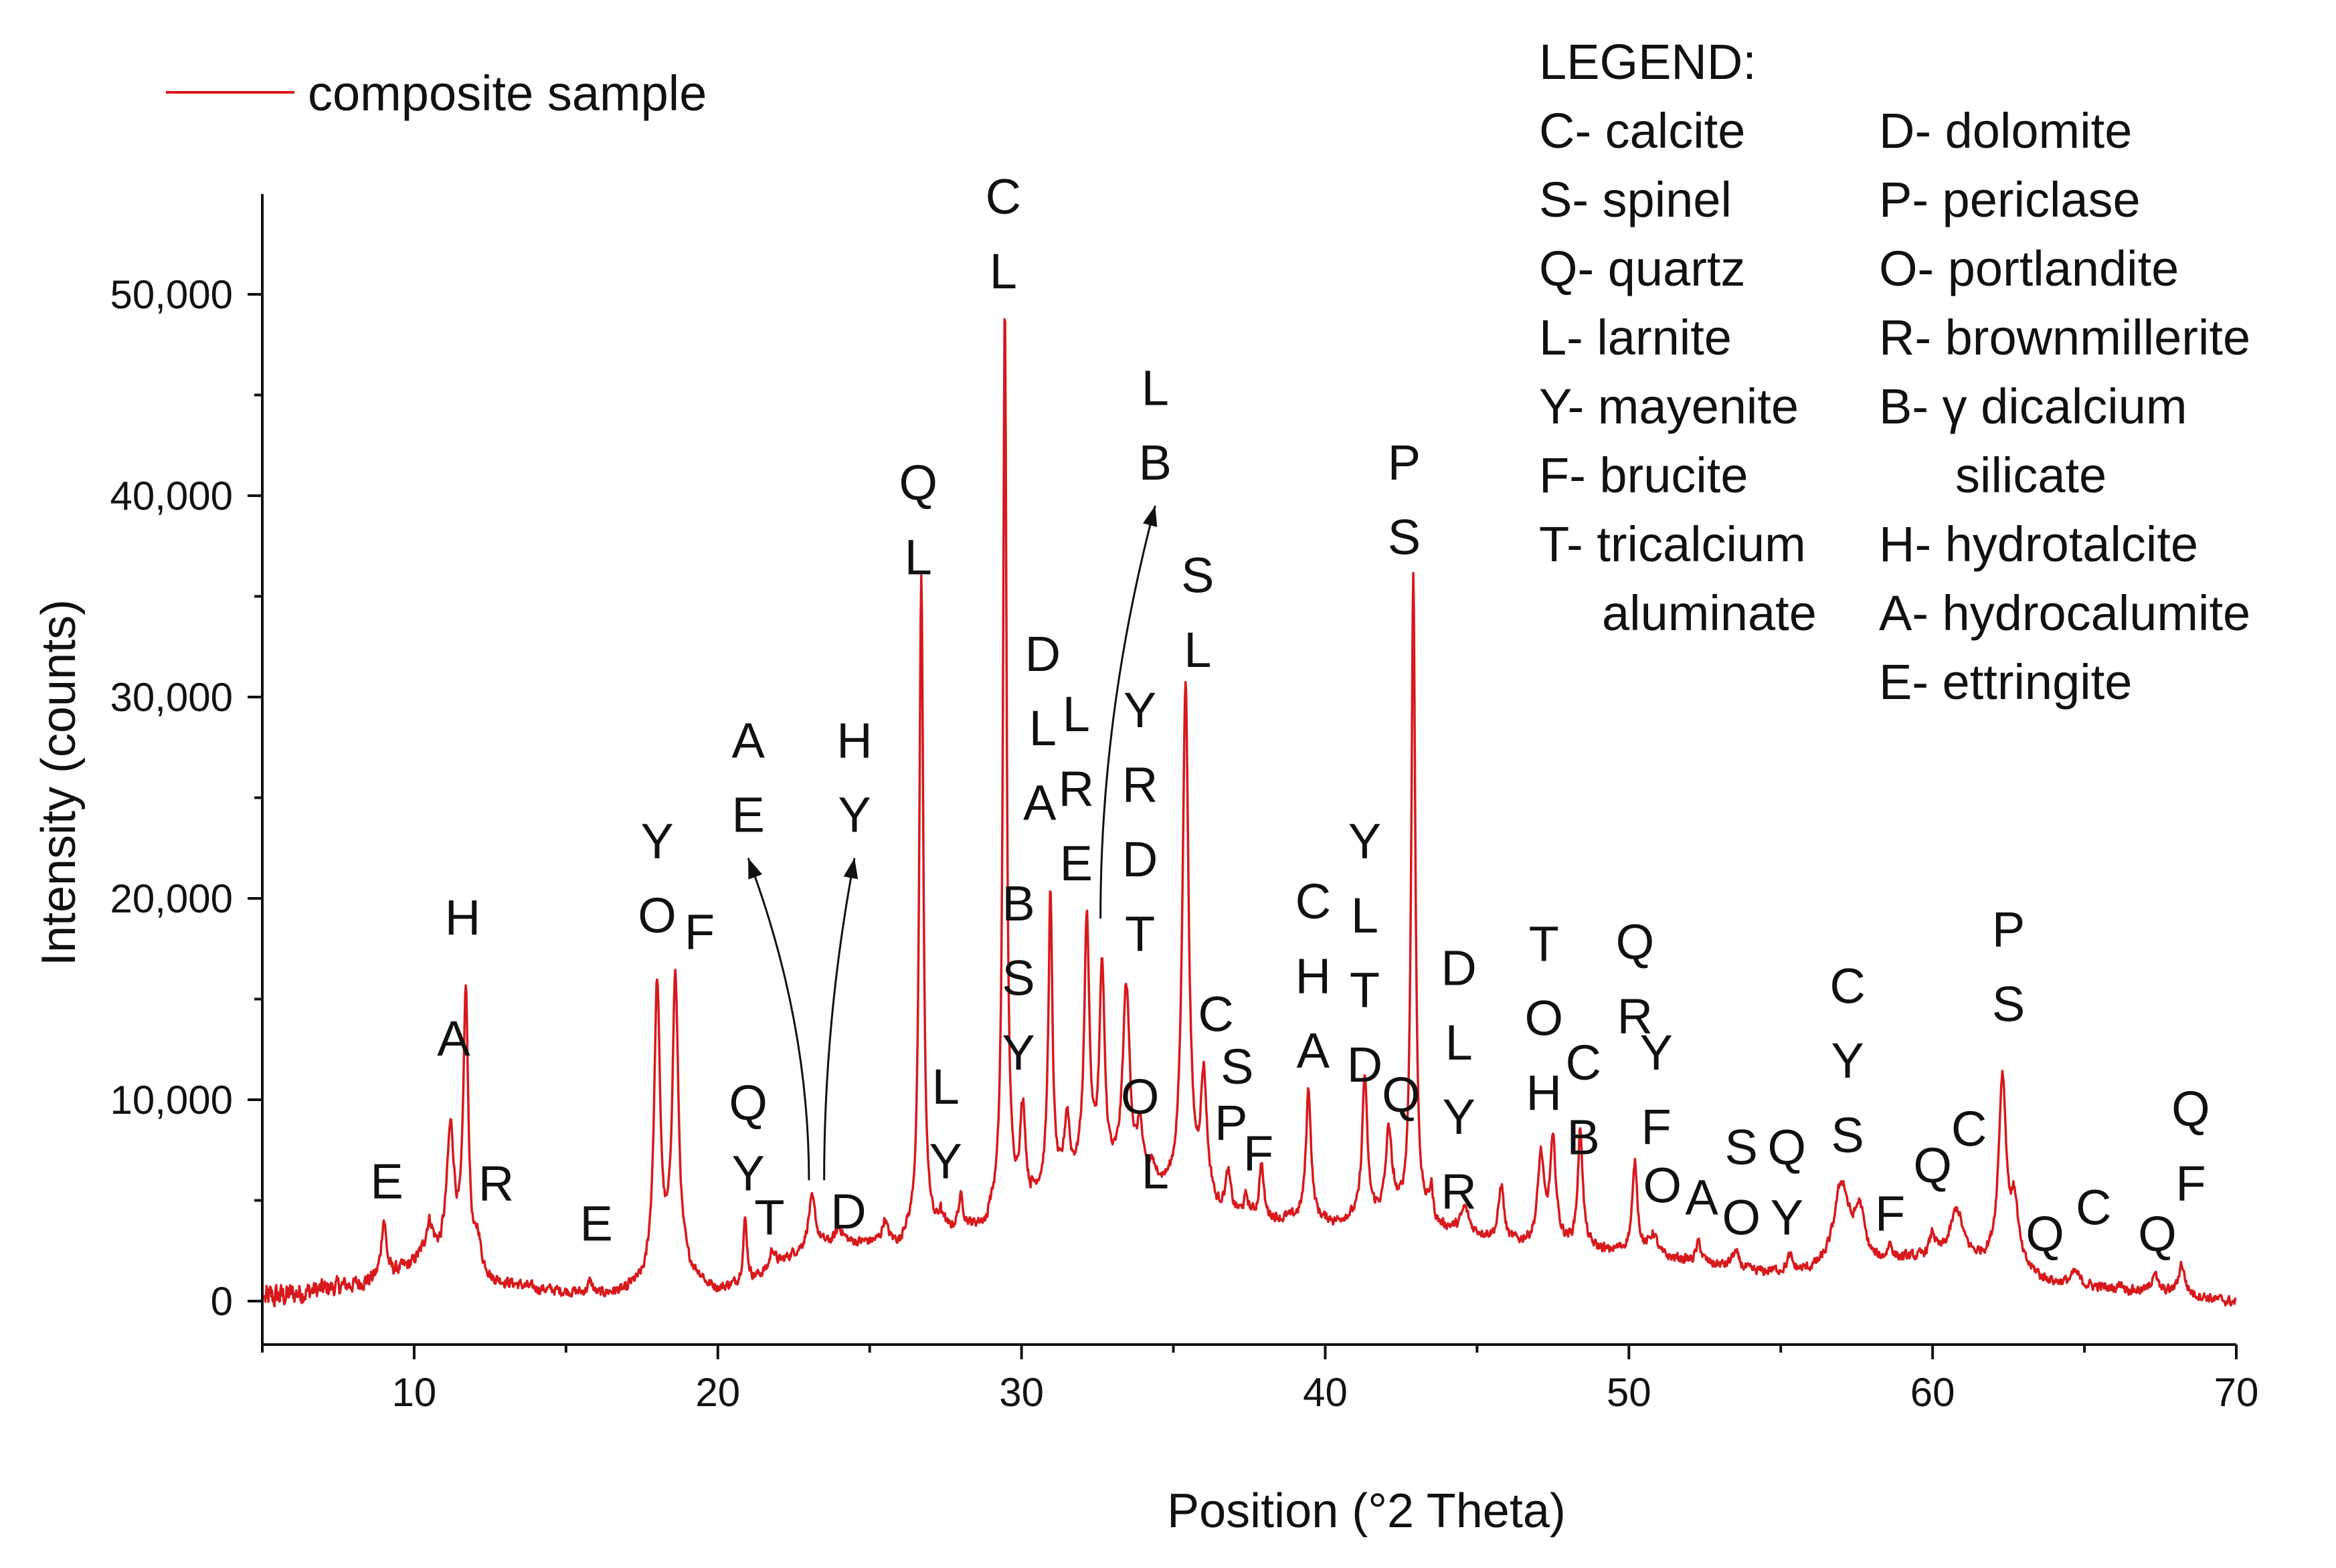  Describe the element at coordinates (2005, 682) in the screenshot. I see `phase-legend-entry: E- ettringite` at that location.